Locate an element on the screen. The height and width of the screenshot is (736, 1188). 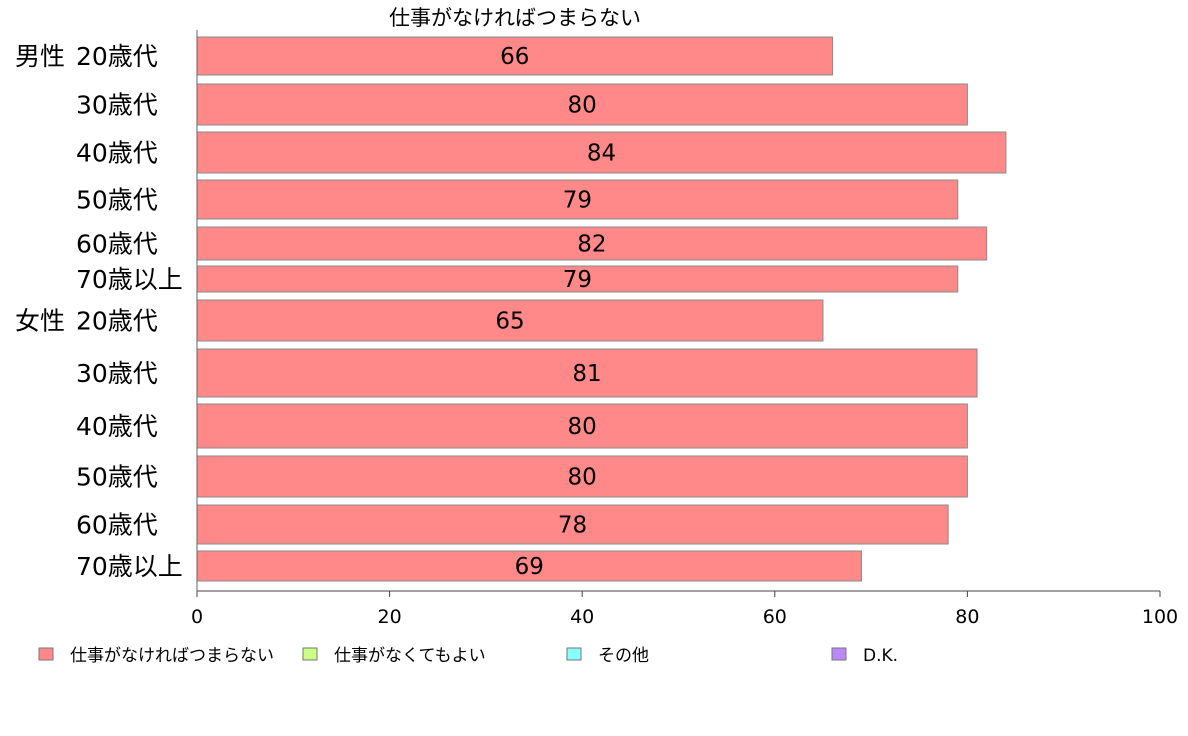
legend-label: その他 is located at coordinates (623, 656).